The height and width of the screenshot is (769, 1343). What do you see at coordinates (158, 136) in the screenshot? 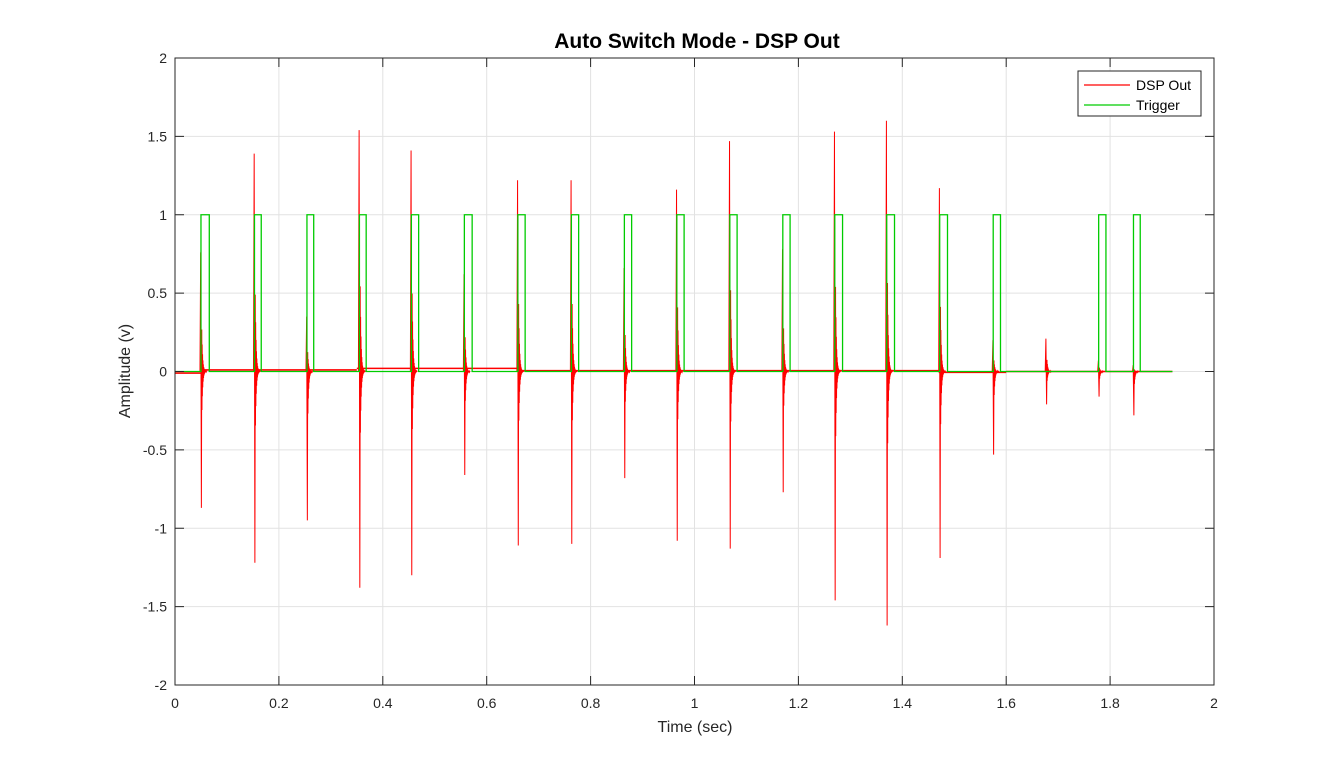
I see `y-tick-label: 1.5` at bounding box center [158, 136].